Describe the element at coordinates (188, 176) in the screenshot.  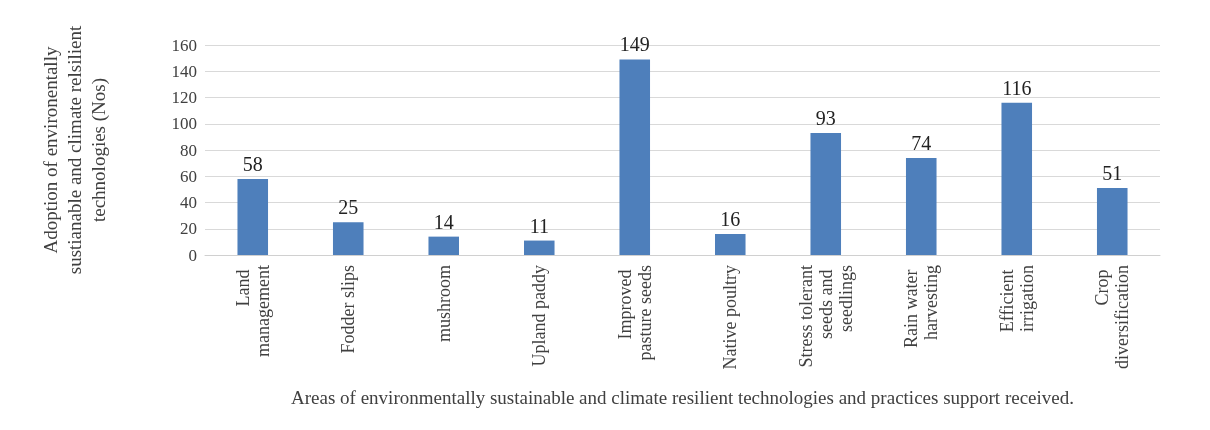
I see `y-tick-label: 60` at that location.